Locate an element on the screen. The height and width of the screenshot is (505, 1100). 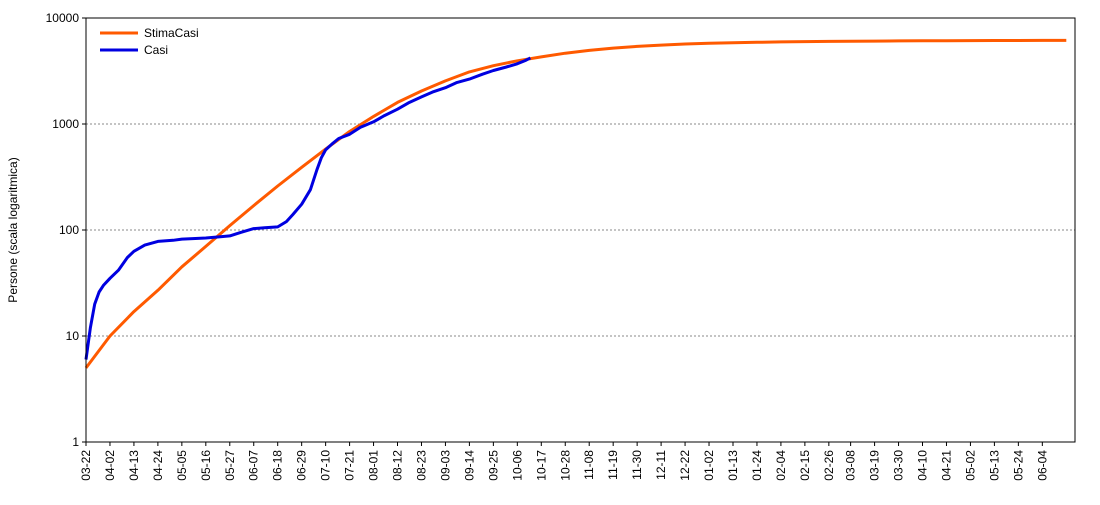
x-tick-label: 03-08 is located at coordinates (851, 465).